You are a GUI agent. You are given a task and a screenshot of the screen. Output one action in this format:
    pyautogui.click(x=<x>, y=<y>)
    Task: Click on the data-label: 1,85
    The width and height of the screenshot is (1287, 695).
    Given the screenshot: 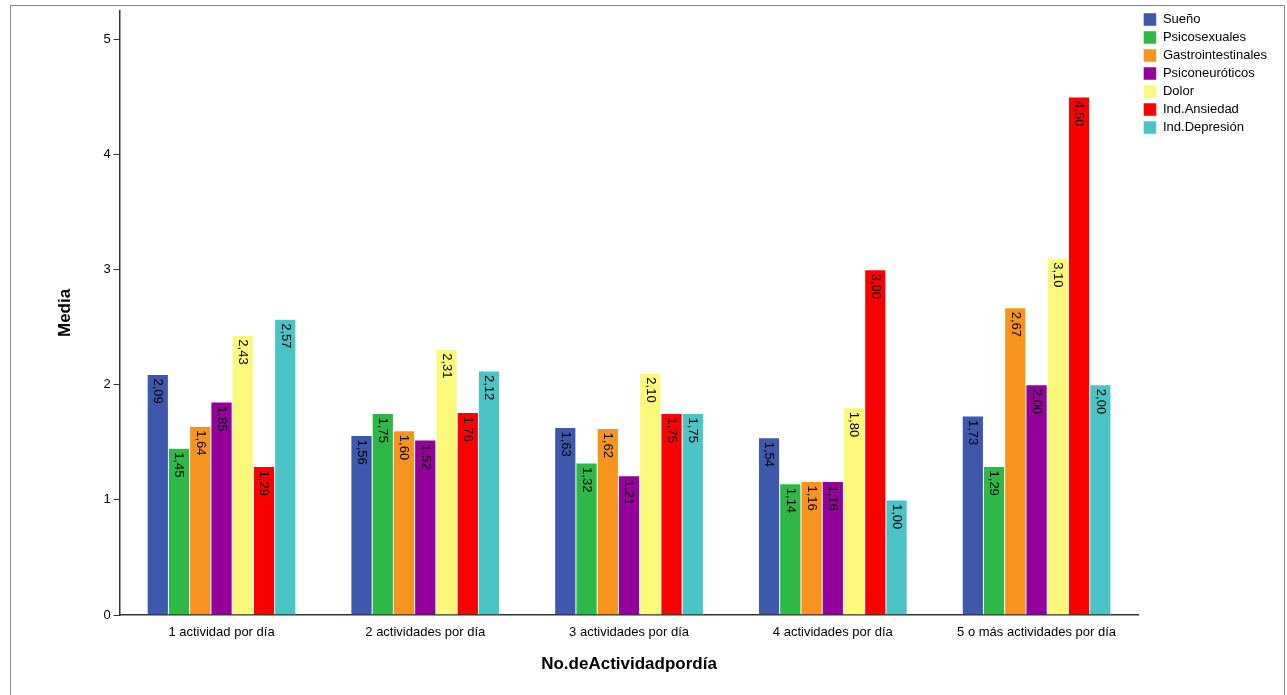 What is the action you would take?
    pyautogui.click(x=222, y=419)
    